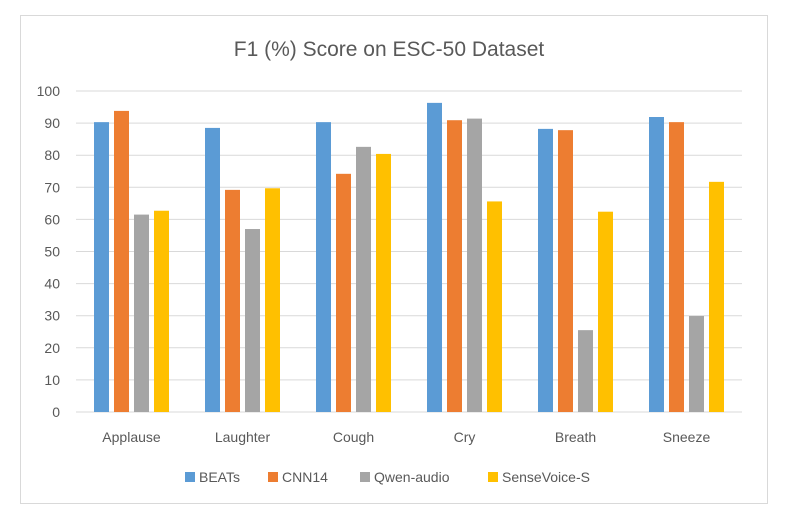  Describe the element at coordinates (272, 300) in the screenshot. I see `bar-sensevoice-s-laughter` at that location.